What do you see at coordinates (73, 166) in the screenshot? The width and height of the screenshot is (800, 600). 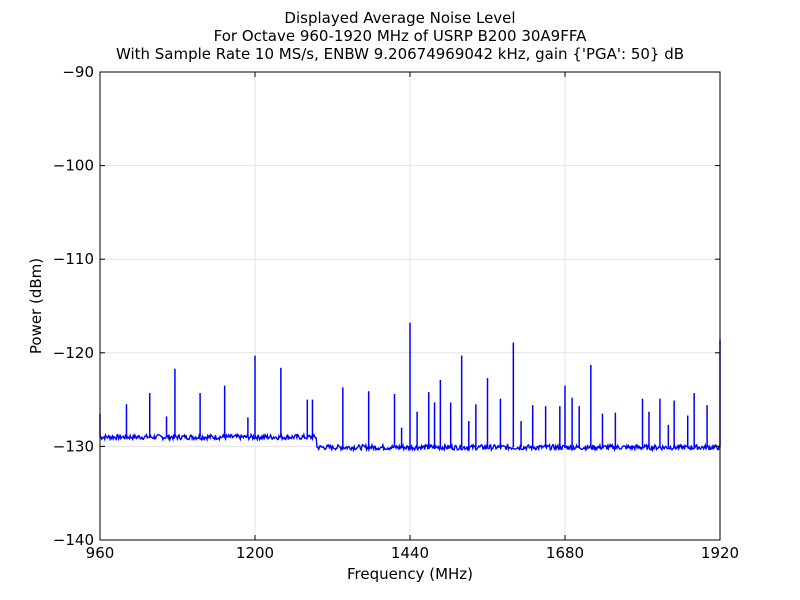 I see `y-tick-label: −100` at bounding box center [73, 166].